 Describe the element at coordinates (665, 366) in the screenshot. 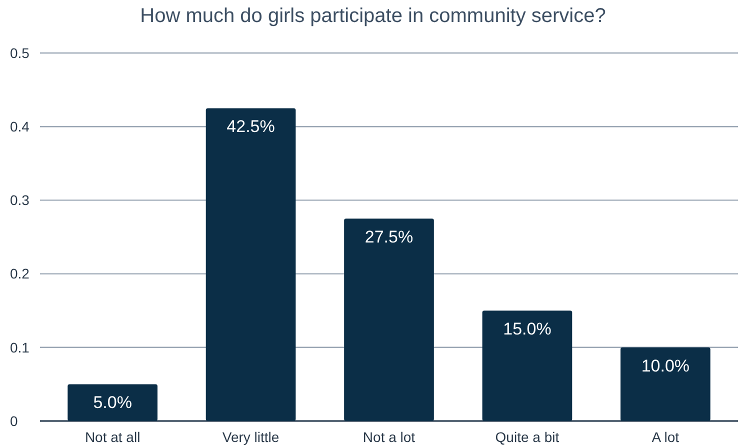

I see `data-label: 10.0%` at that location.